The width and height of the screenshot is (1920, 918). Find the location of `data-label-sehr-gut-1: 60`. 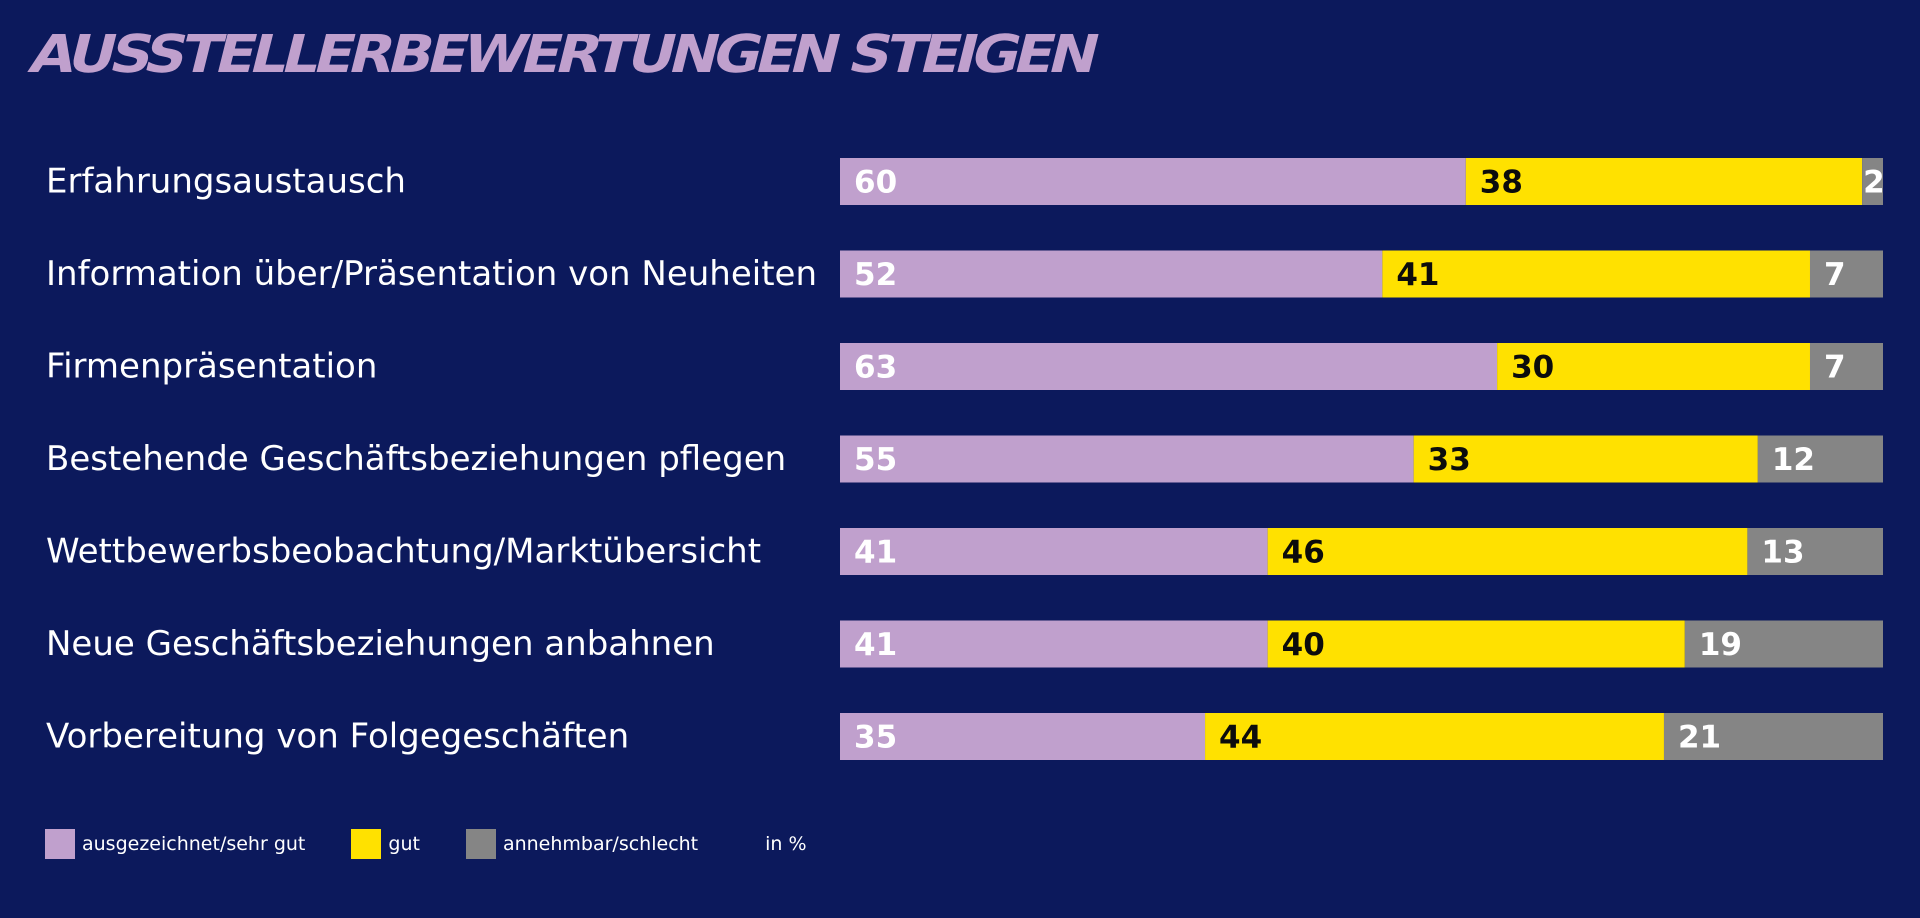

data-label-sehr-gut-1: 60 is located at coordinates (875, 183).